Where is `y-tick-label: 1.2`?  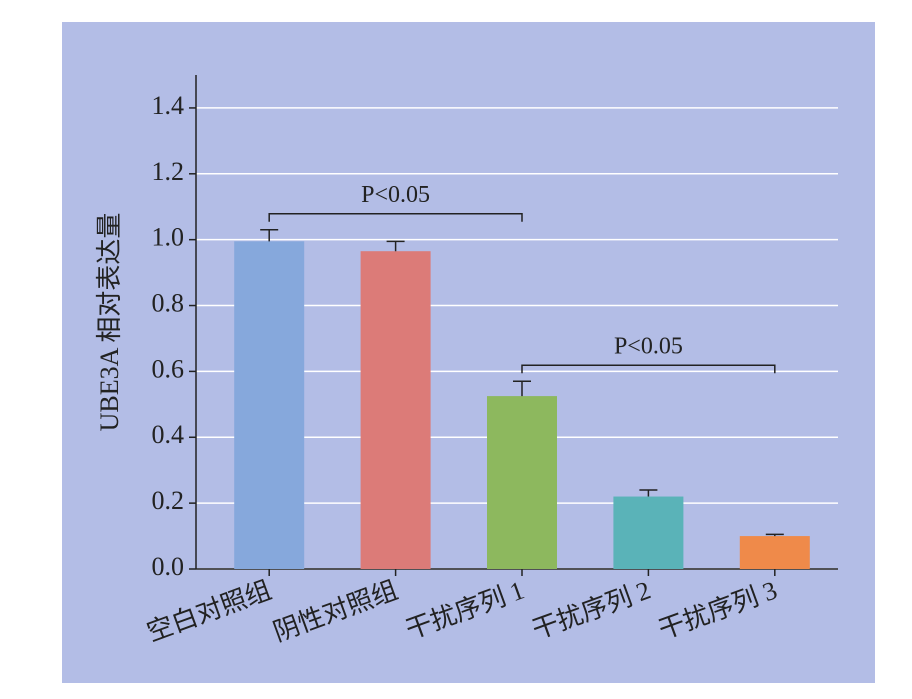
y-tick-label: 1.2 is located at coordinates (168, 171).